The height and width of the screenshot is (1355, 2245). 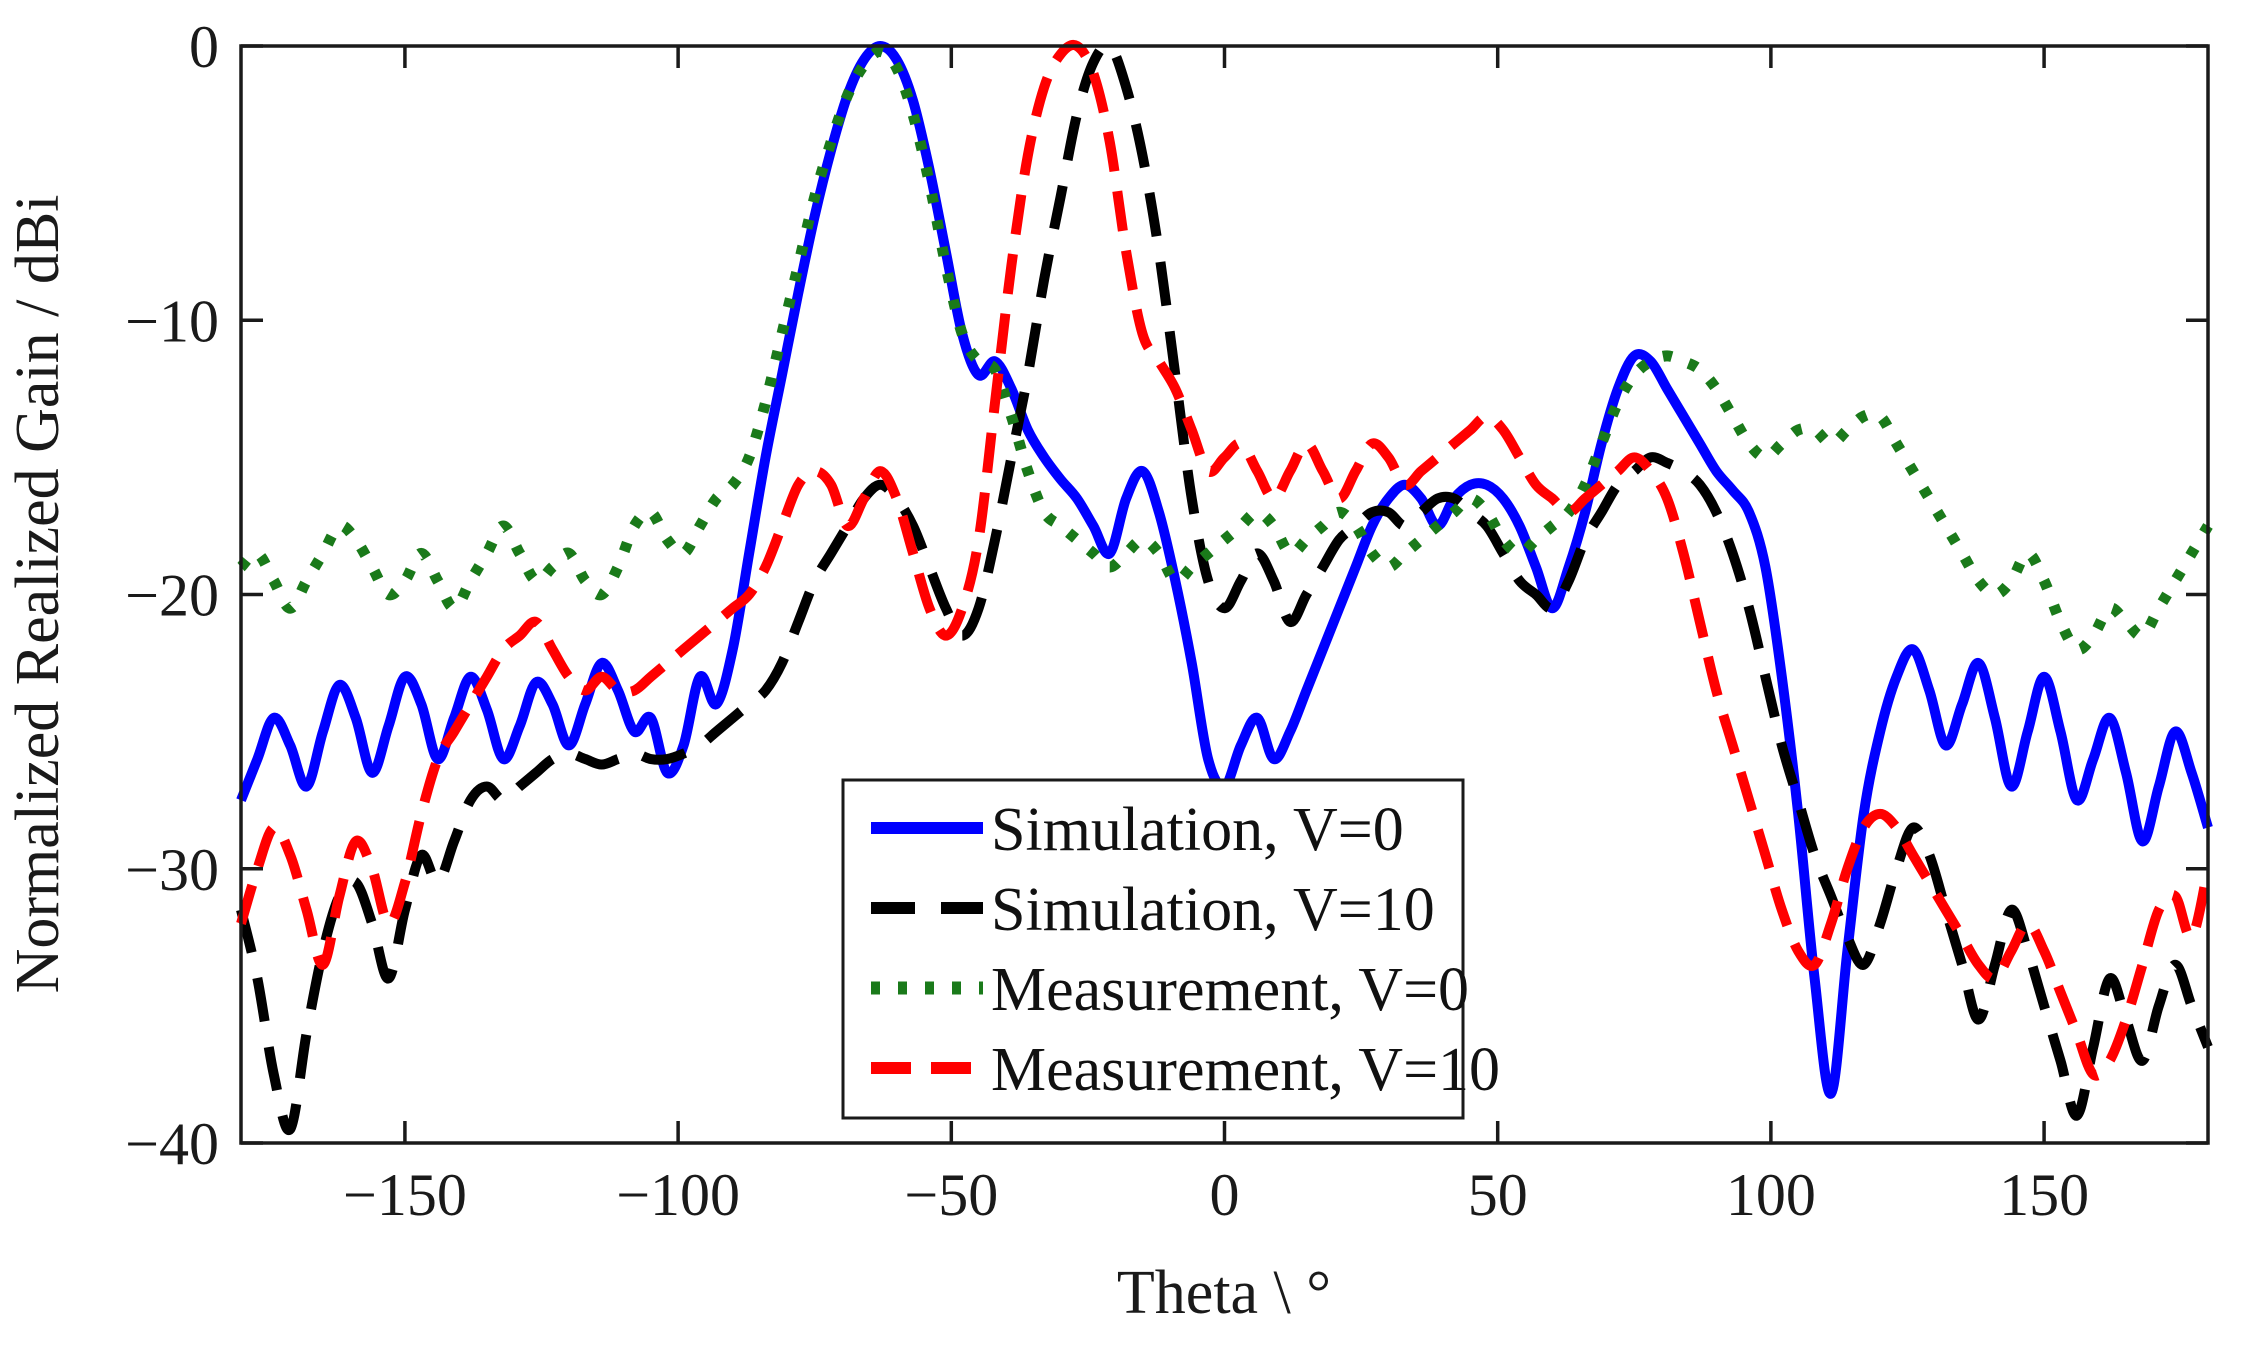 What do you see at coordinates (1230, 990) in the screenshot?
I see `legend-label-3: Measurement, V=0` at bounding box center [1230, 990].